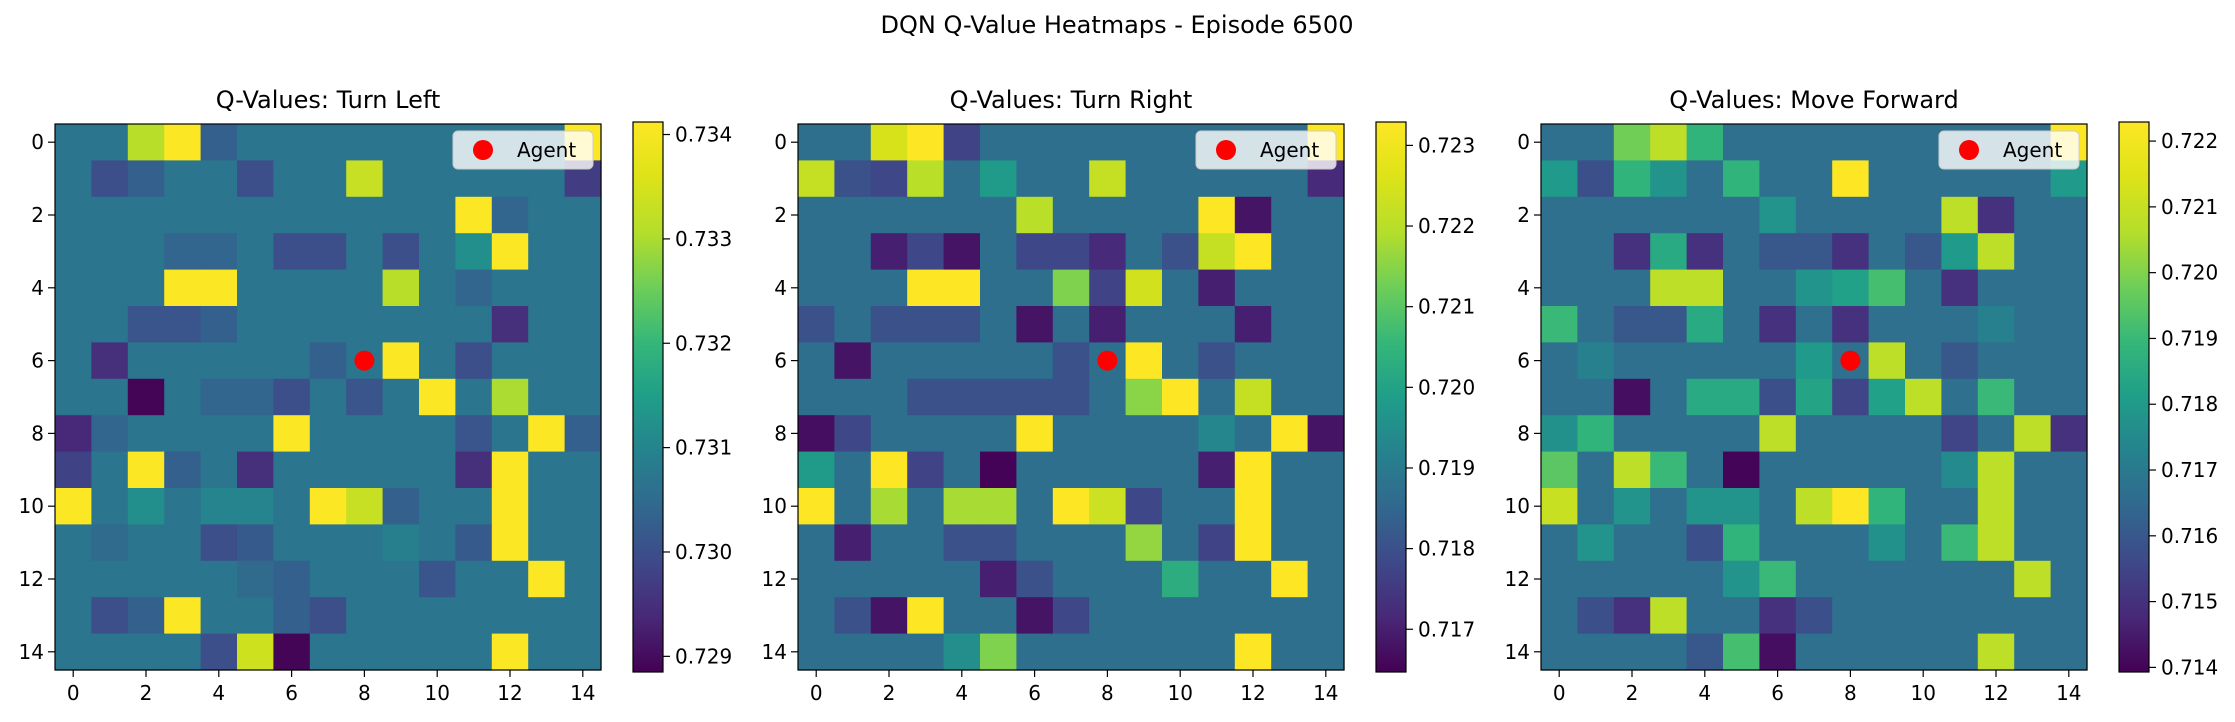 This screenshot has width=2235, height=722. Describe the element at coordinates (1969, 150) in the screenshot. I see `legend-agent-marker` at that location.